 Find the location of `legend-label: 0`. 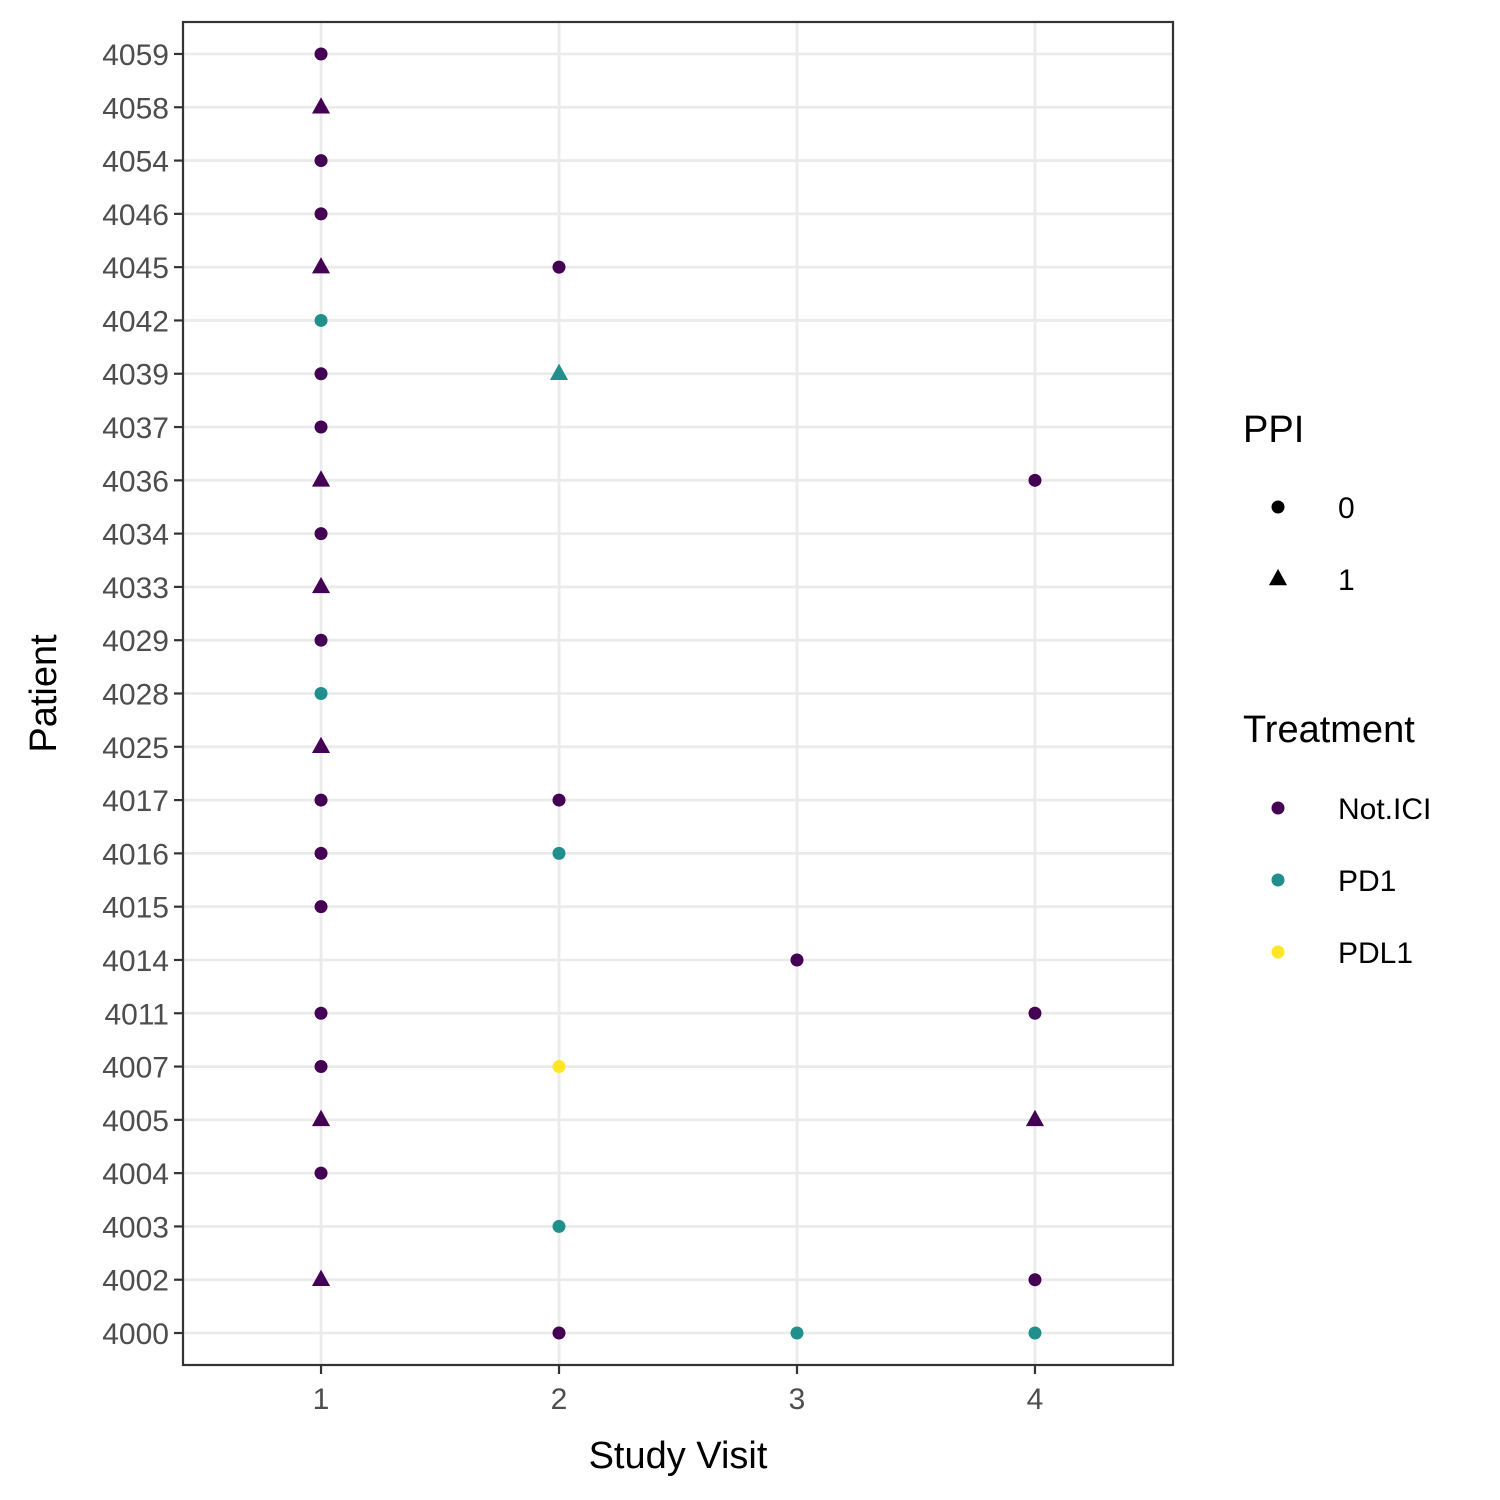

legend-label: 0 is located at coordinates (1346, 508).